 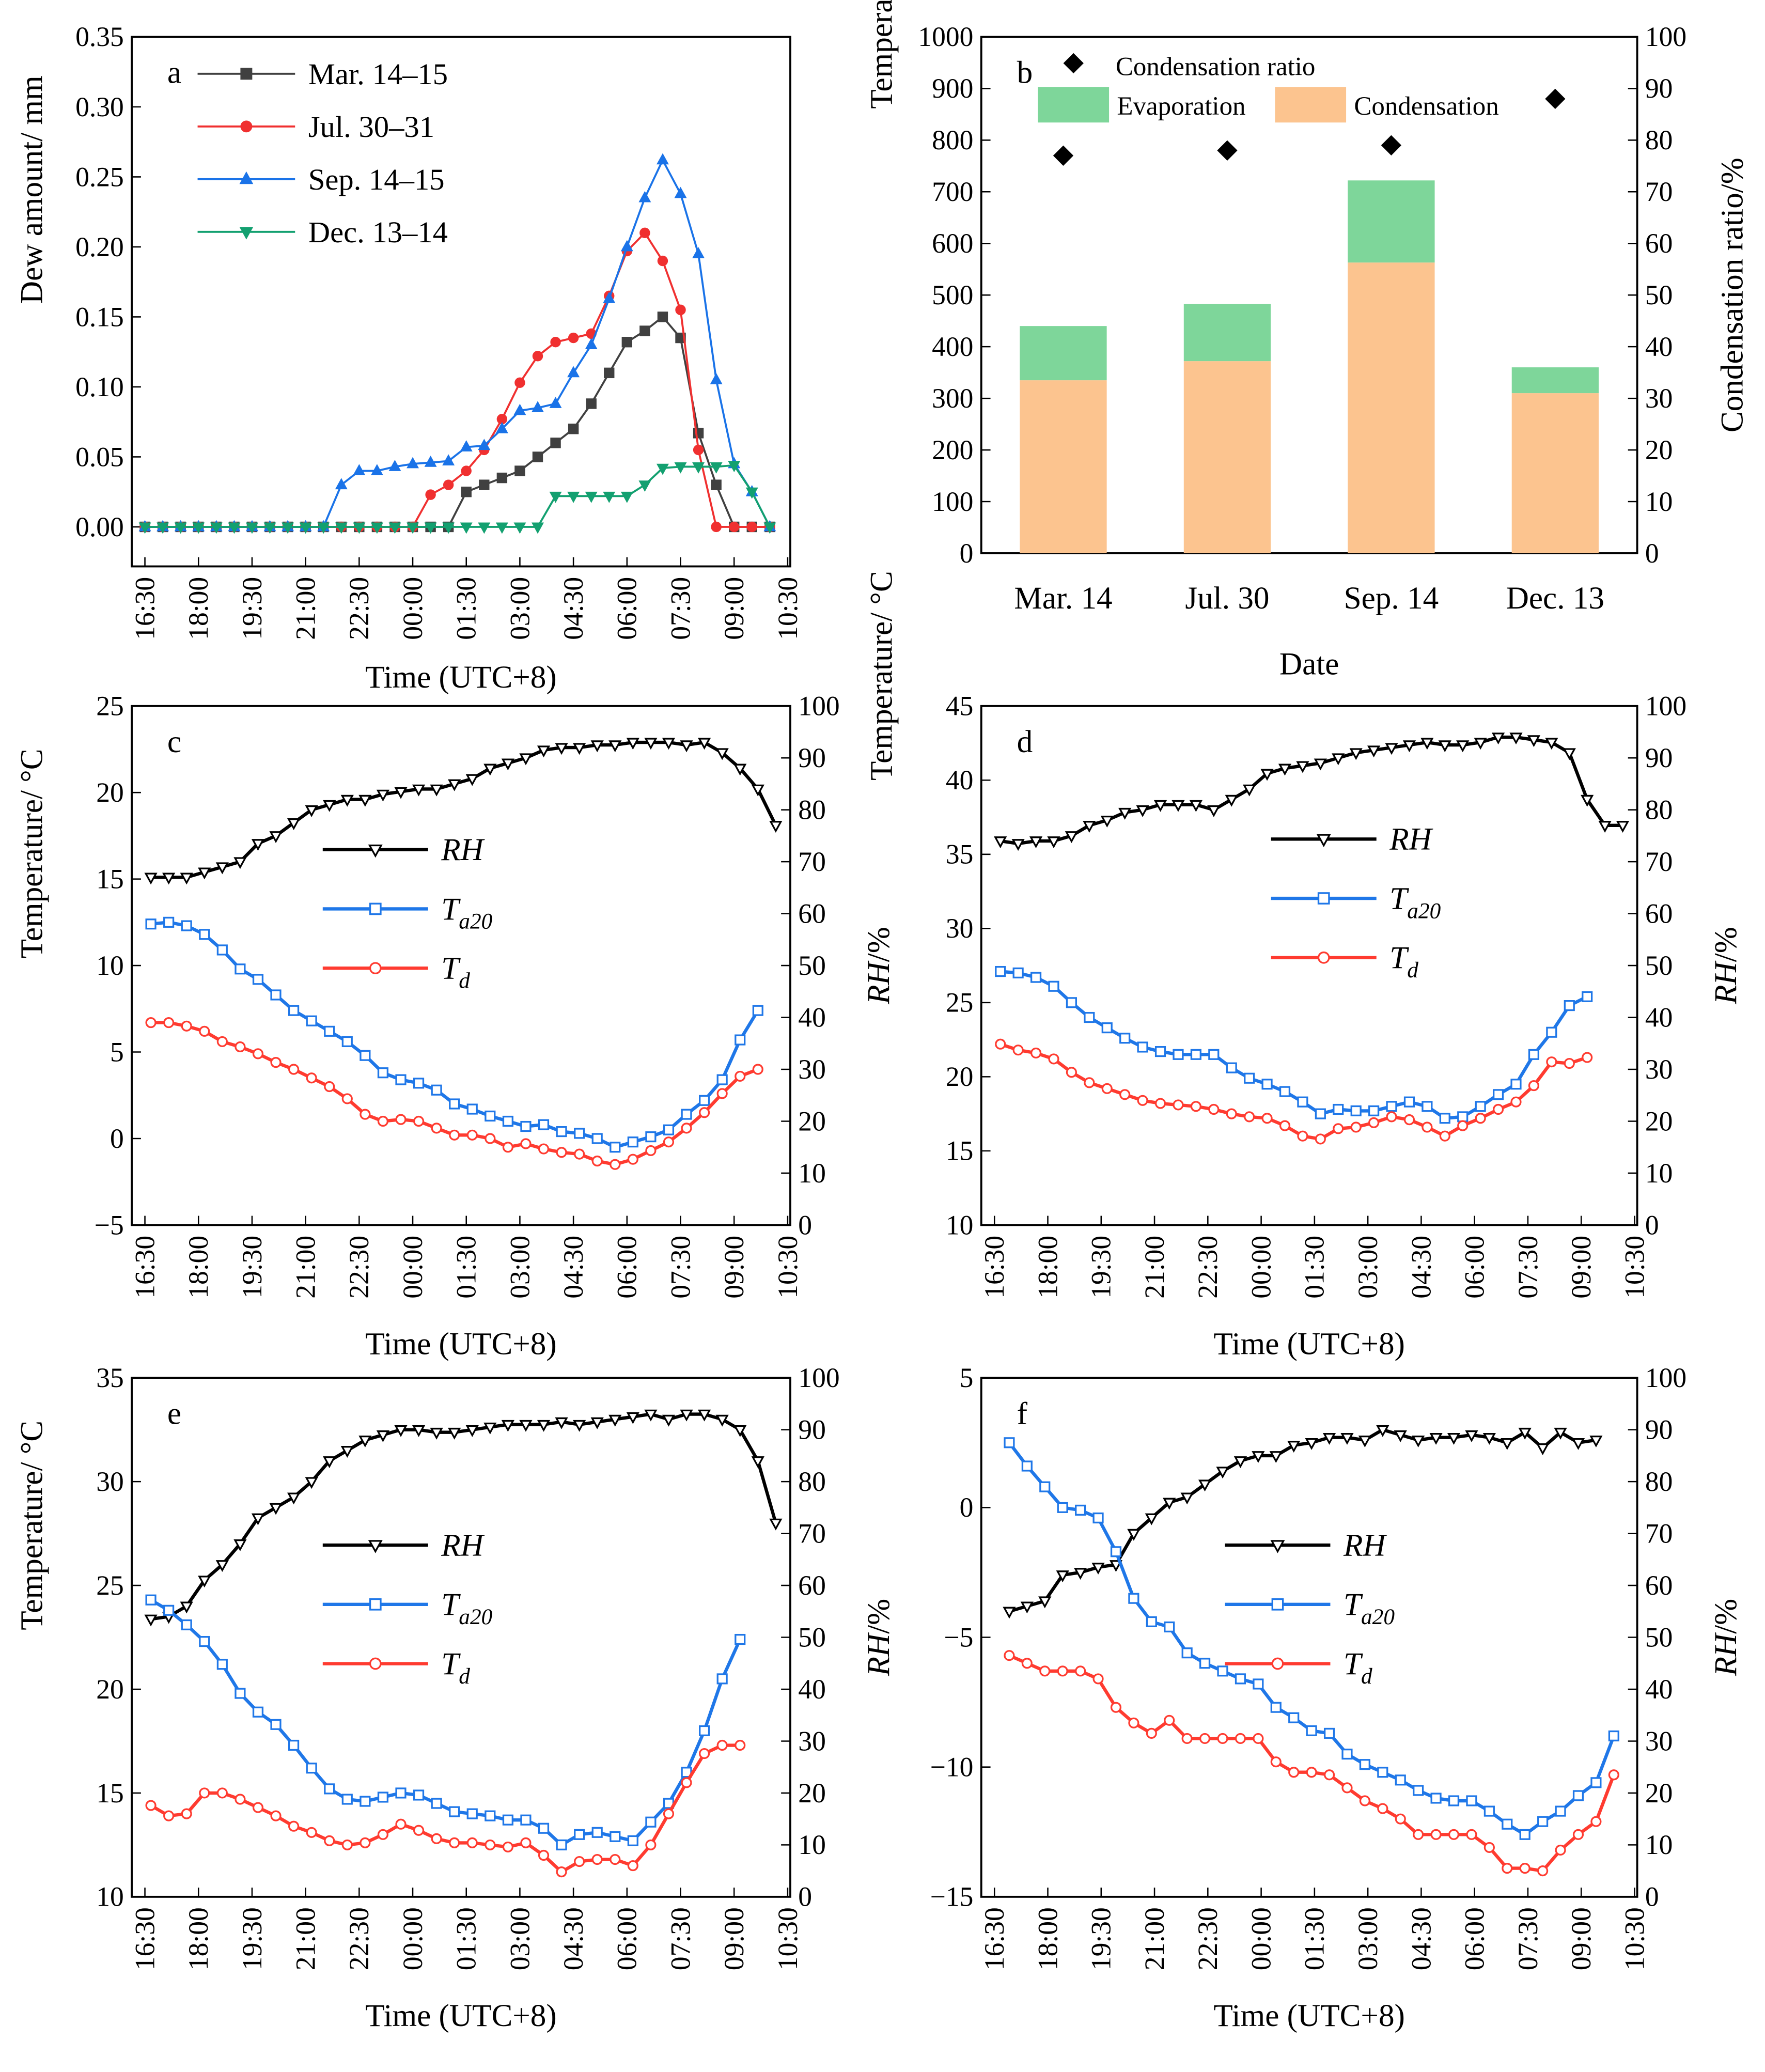 I want to click on y-tick-label: 0.35, so click(x=99, y=36).